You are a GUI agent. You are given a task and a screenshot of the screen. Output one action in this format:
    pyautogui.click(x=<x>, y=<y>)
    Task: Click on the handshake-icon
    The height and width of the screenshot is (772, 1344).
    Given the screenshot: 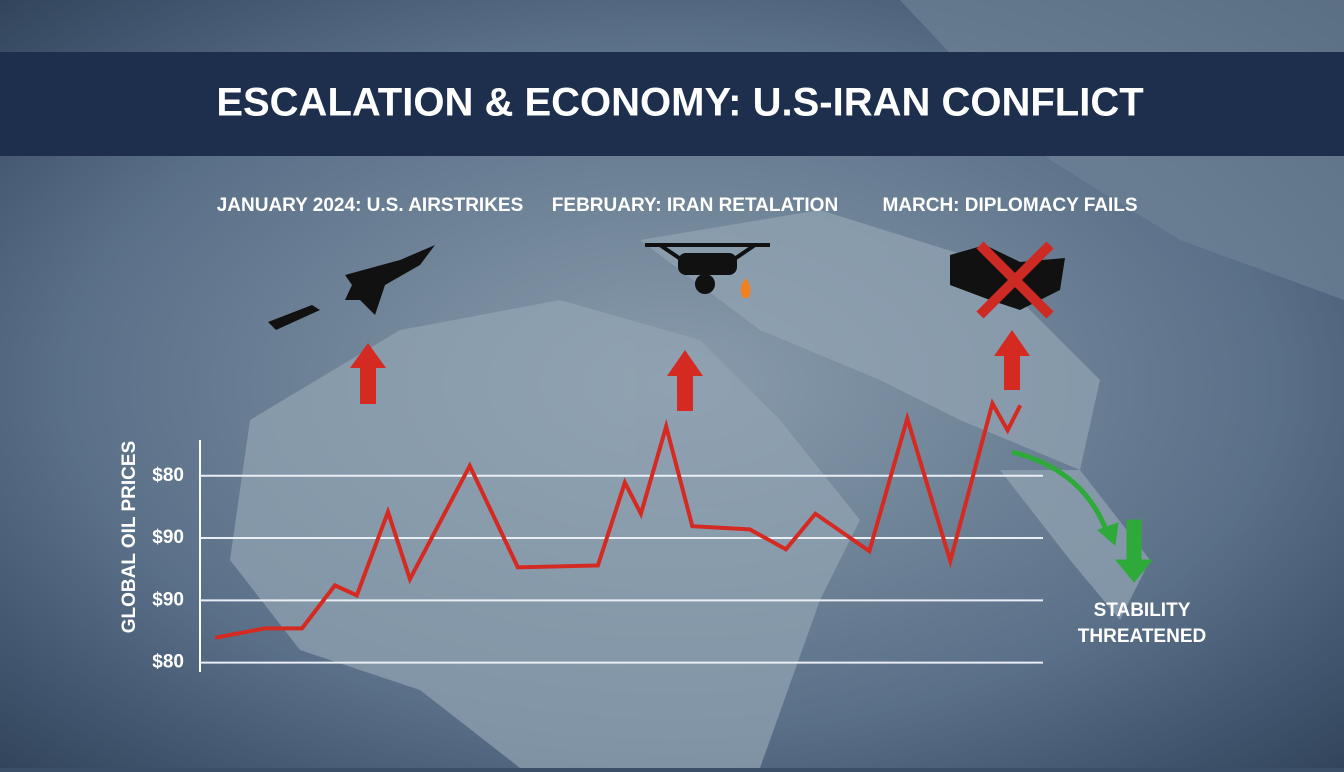 What is the action you would take?
    pyautogui.click(x=1007, y=280)
    